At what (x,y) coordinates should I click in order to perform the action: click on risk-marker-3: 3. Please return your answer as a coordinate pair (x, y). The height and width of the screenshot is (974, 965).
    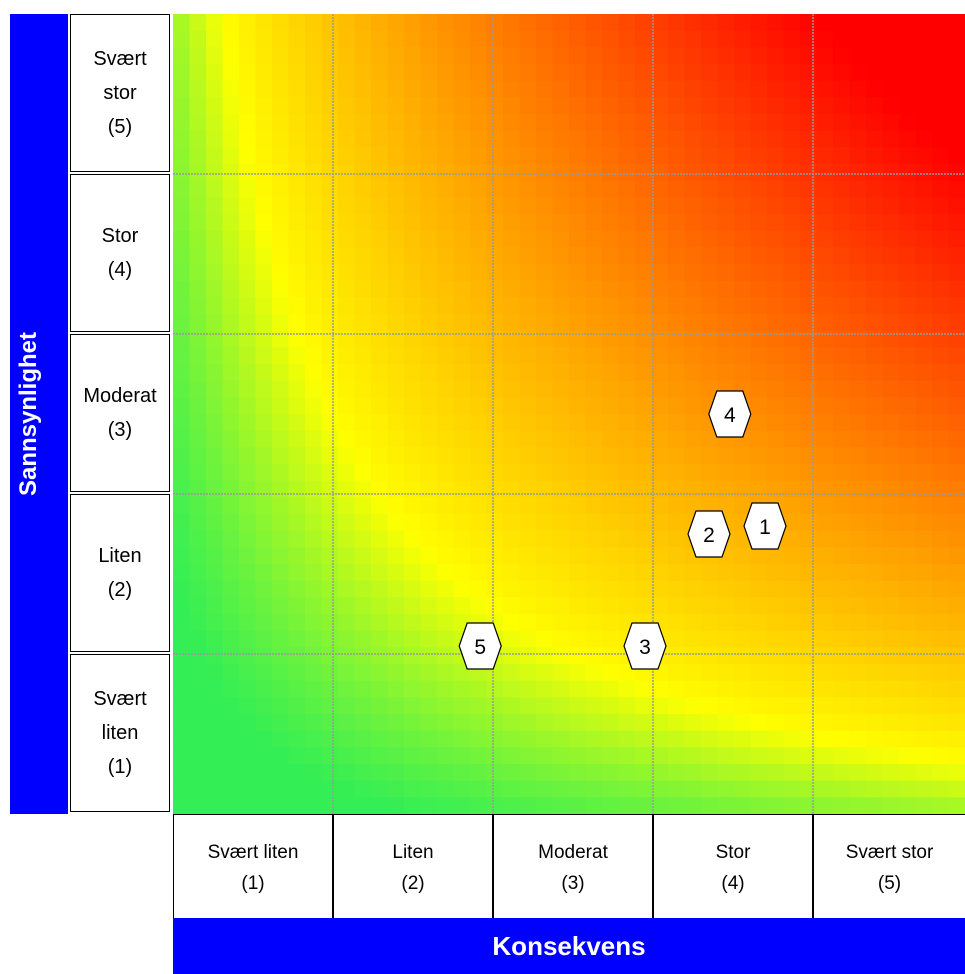
    Looking at the image, I should click on (645, 646).